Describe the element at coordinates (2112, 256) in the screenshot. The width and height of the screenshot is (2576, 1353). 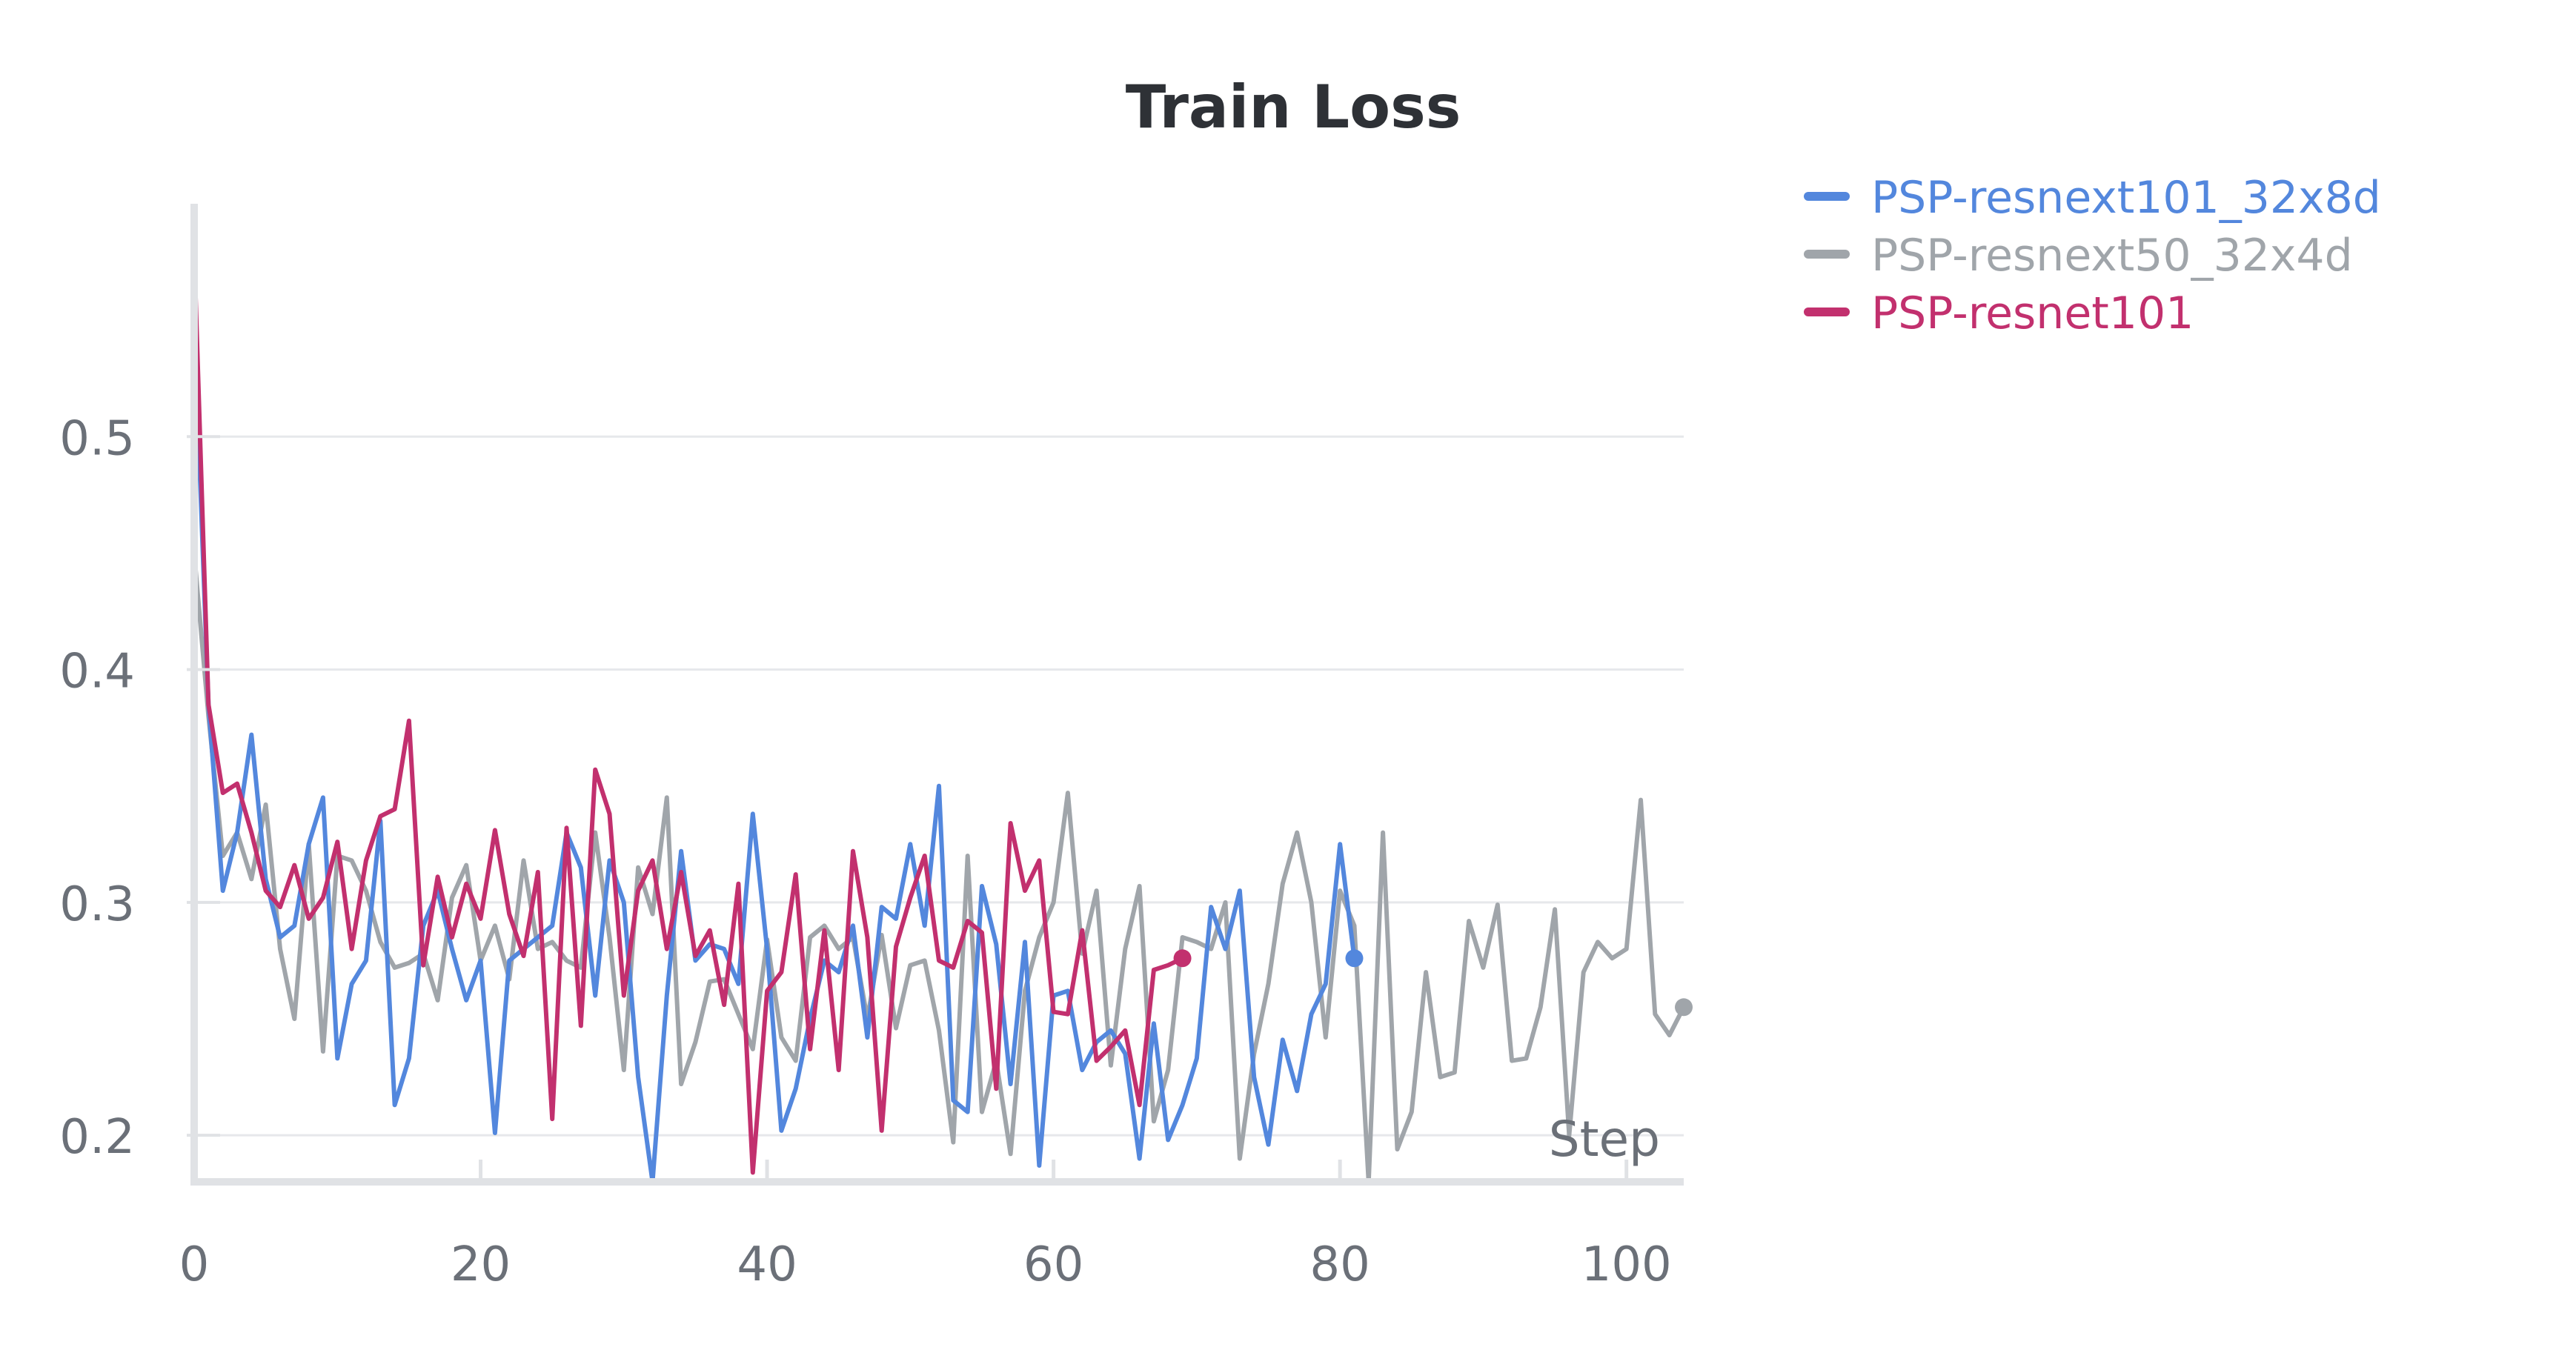
I see `legend-label: PSP-resnext50_32x4d` at that location.